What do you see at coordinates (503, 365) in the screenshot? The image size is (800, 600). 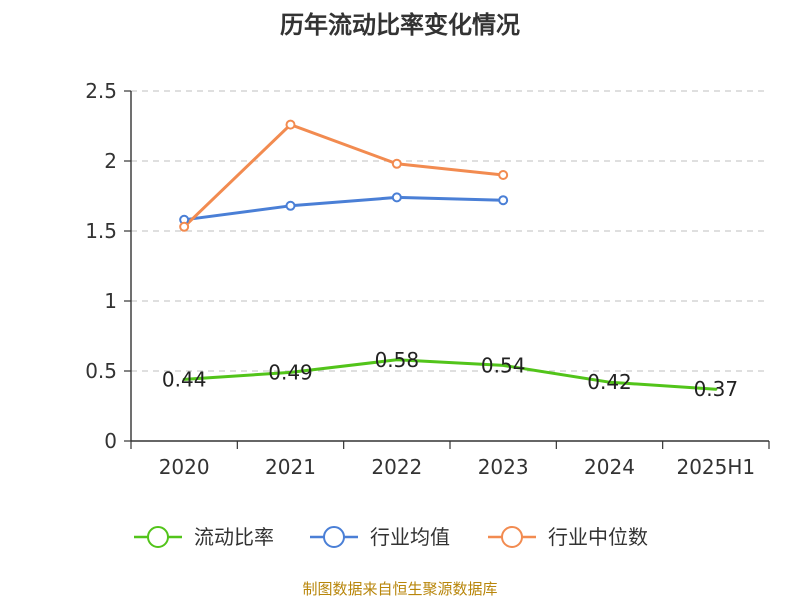 I see `data-label: 0.54` at bounding box center [503, 365].